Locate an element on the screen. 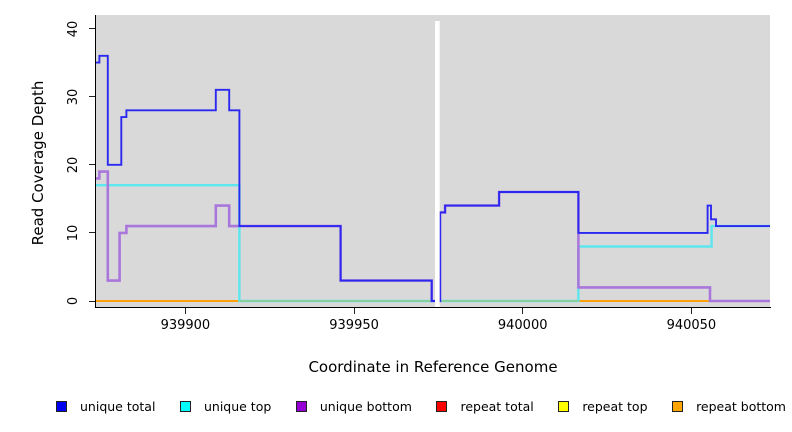 Image resolution: width=792 pixels, height=432 pixels. x-axis-line is located at coordinates (433, 307).